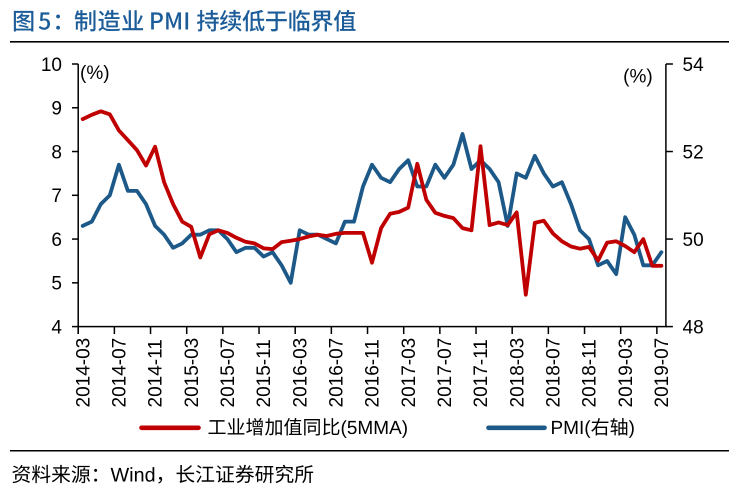  What do you see at coordinates (300, 373) in the screenshot?
I see `svg-text: 2016-03` at bounding box center [300, 373].